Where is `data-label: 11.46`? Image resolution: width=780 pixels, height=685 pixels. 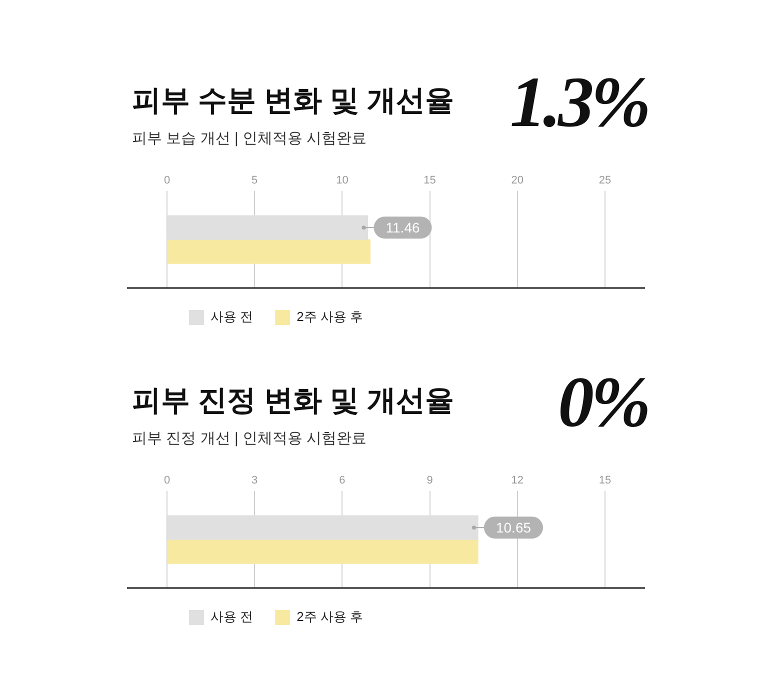 data-label: 11.46 is located at coordinates (403, 227).